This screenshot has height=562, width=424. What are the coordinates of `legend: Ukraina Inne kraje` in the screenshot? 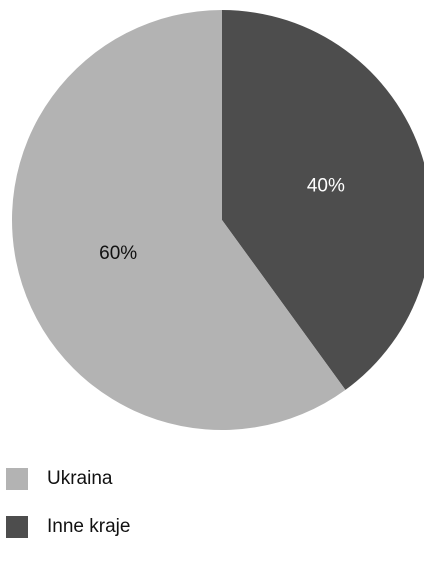 It's located at (68, 514).